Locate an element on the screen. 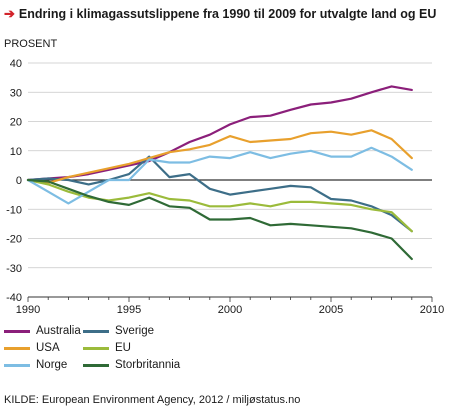 The image size is (450, 414). series-line-eu is located at coordinates (219, 205).